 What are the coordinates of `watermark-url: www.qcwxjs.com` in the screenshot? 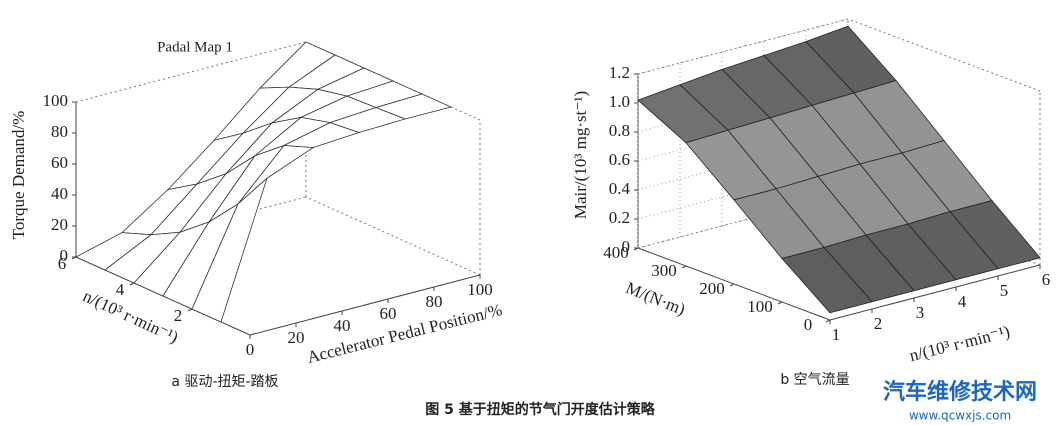 It's located at (960, 416).